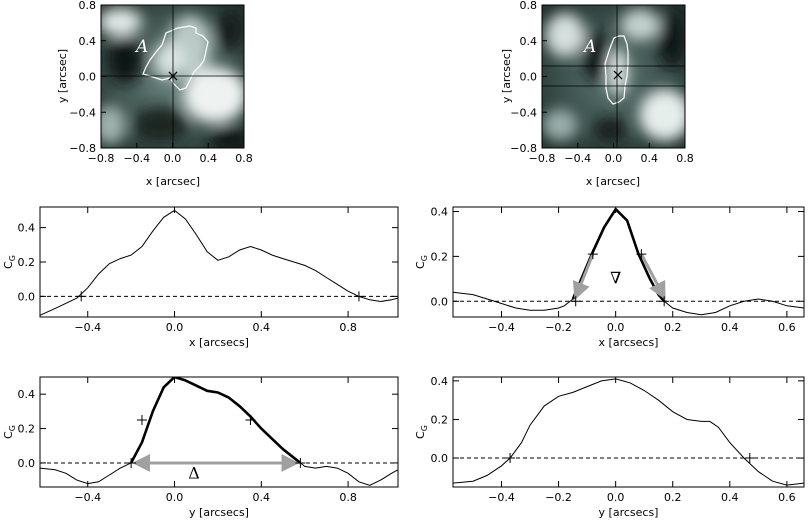 The width and height of the screenshot is (808, 526). I want to click on map-left-image, so click(172, 76).